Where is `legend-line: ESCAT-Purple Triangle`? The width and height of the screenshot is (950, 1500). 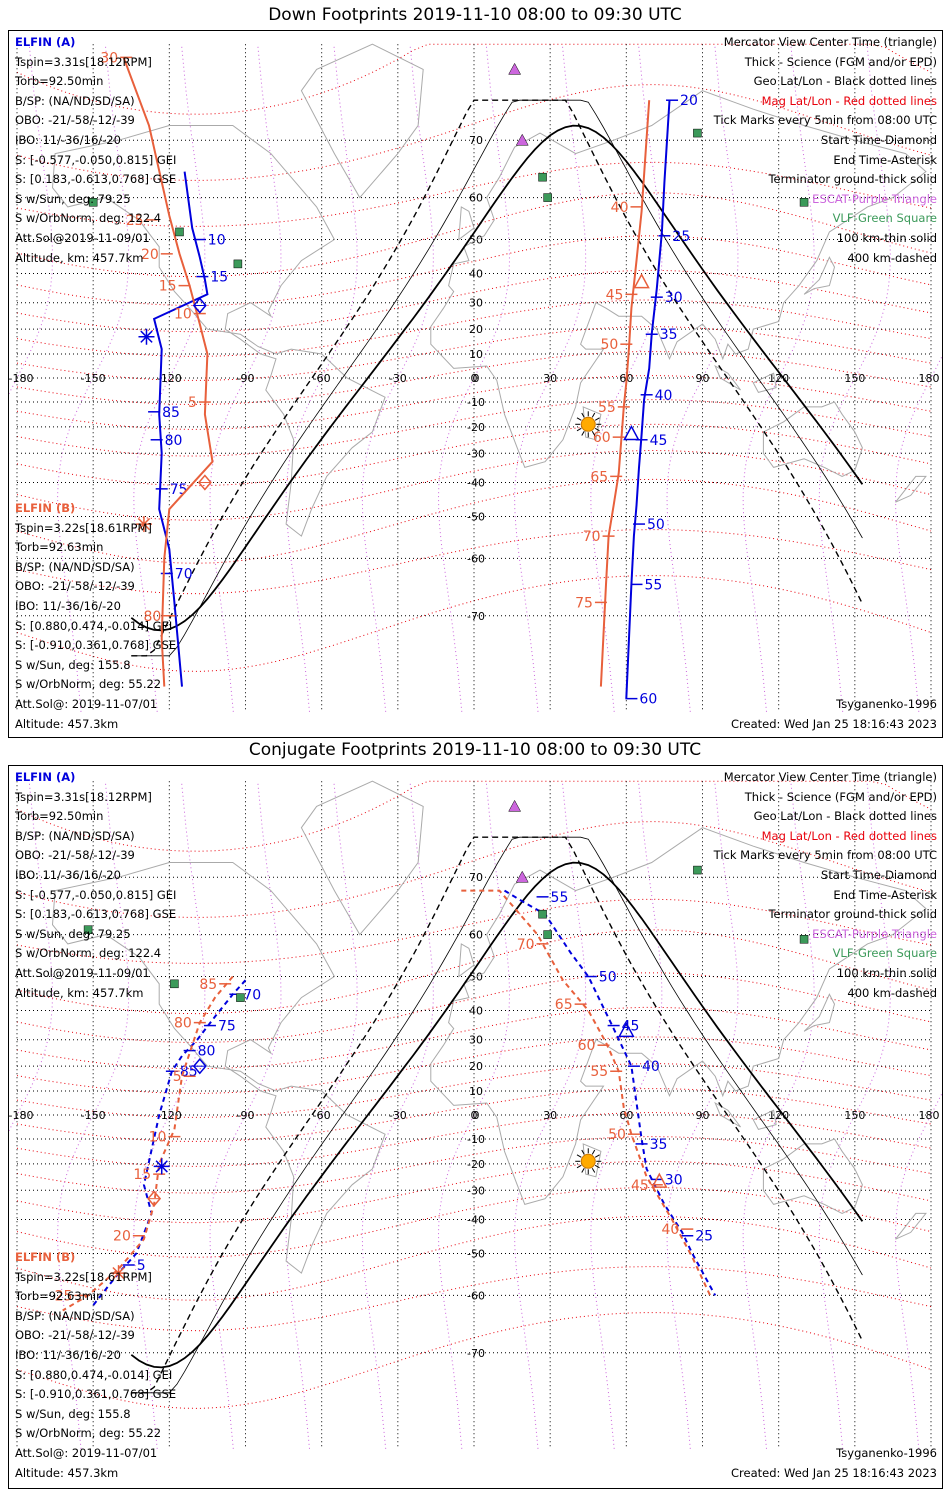
legend-line: ESCAT-Purple Triangle is located at coordinates (874, 198).